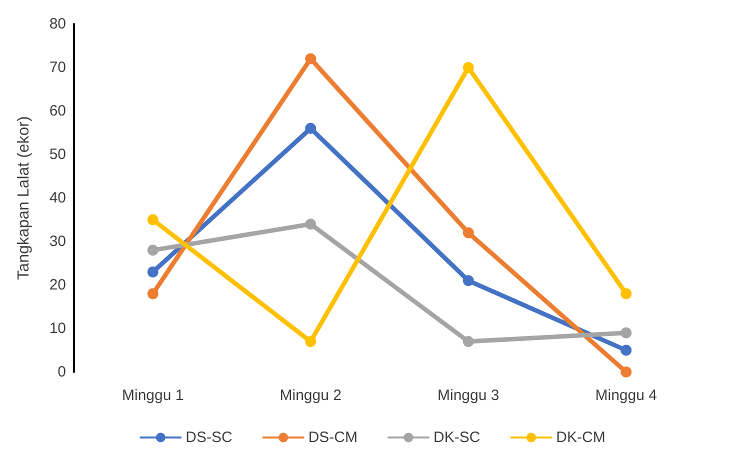 This screenshot has width=745, height=454. I want to click on x-tick-label: Minggu 1, so click(153, 395).